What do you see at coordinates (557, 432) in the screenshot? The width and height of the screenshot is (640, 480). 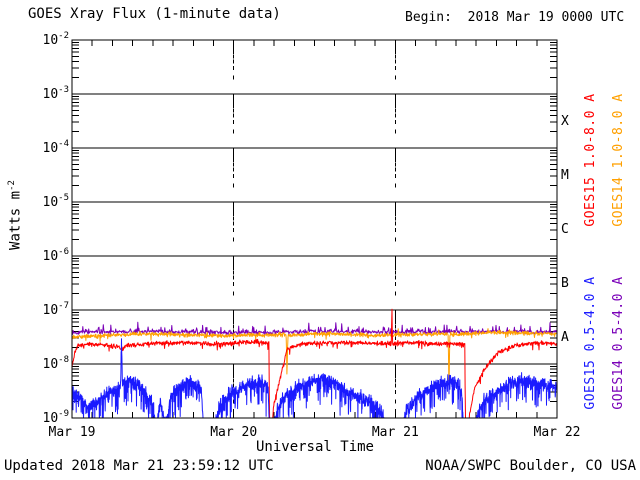 I see `x-tick-label: Mar 22` at bounding box center [557, 432].